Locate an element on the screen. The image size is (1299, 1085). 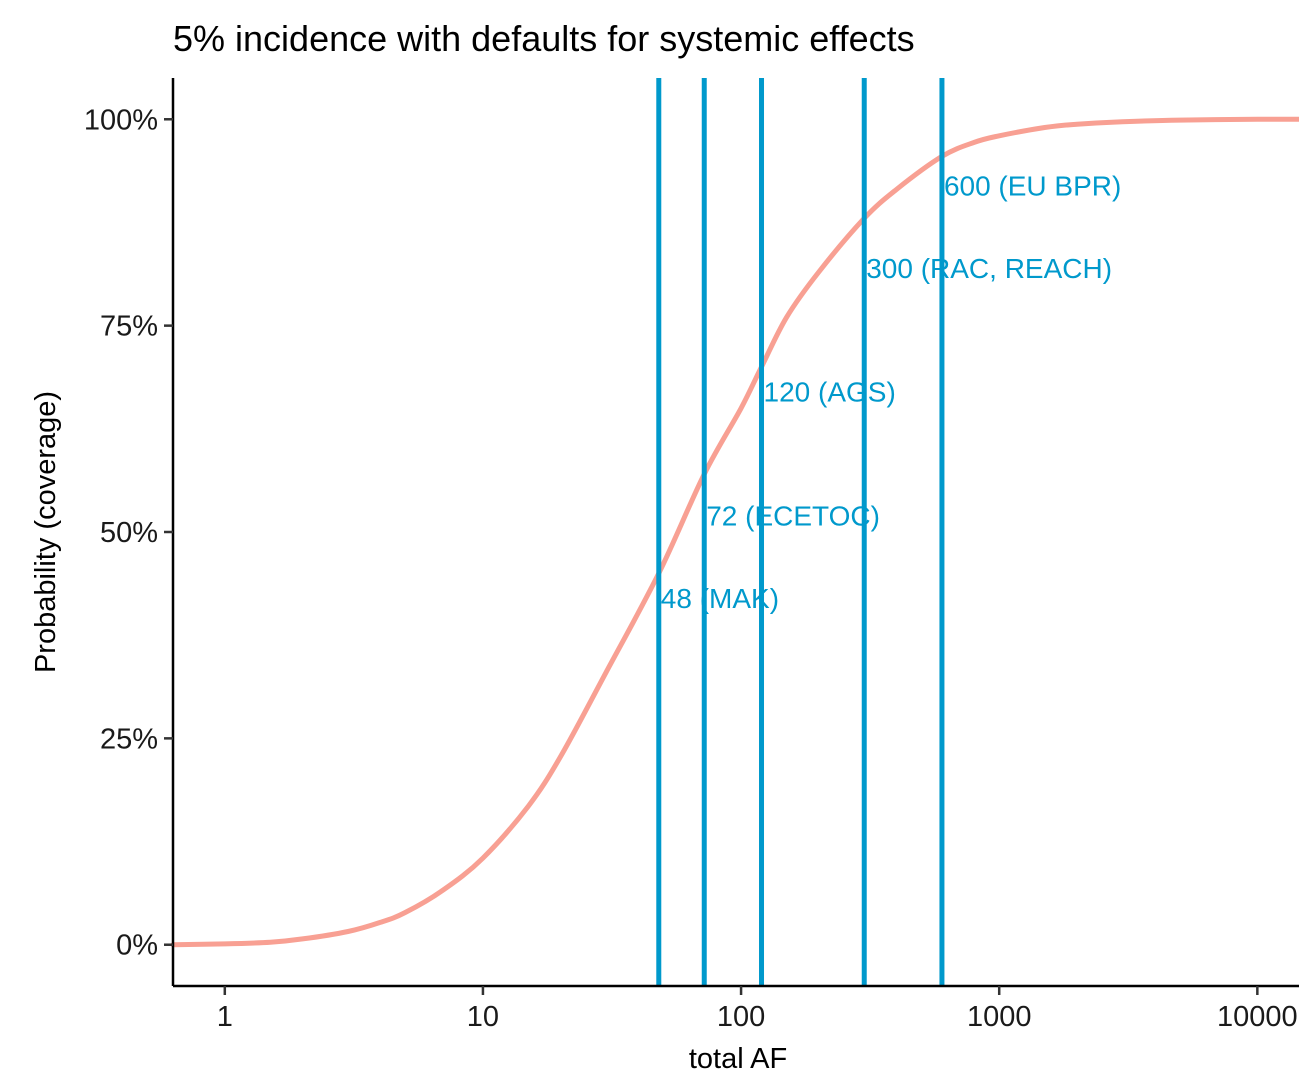
reference-label-300: 300 (RAC, REACH) is located at coordinates (989, 268).